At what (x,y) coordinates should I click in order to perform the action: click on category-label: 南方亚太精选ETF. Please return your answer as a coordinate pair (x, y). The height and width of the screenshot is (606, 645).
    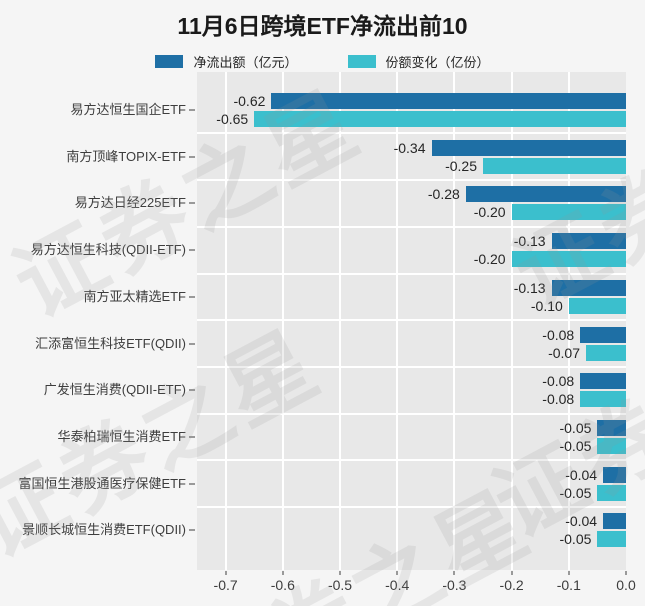
    Looking at the image, I should click on (134, 296).